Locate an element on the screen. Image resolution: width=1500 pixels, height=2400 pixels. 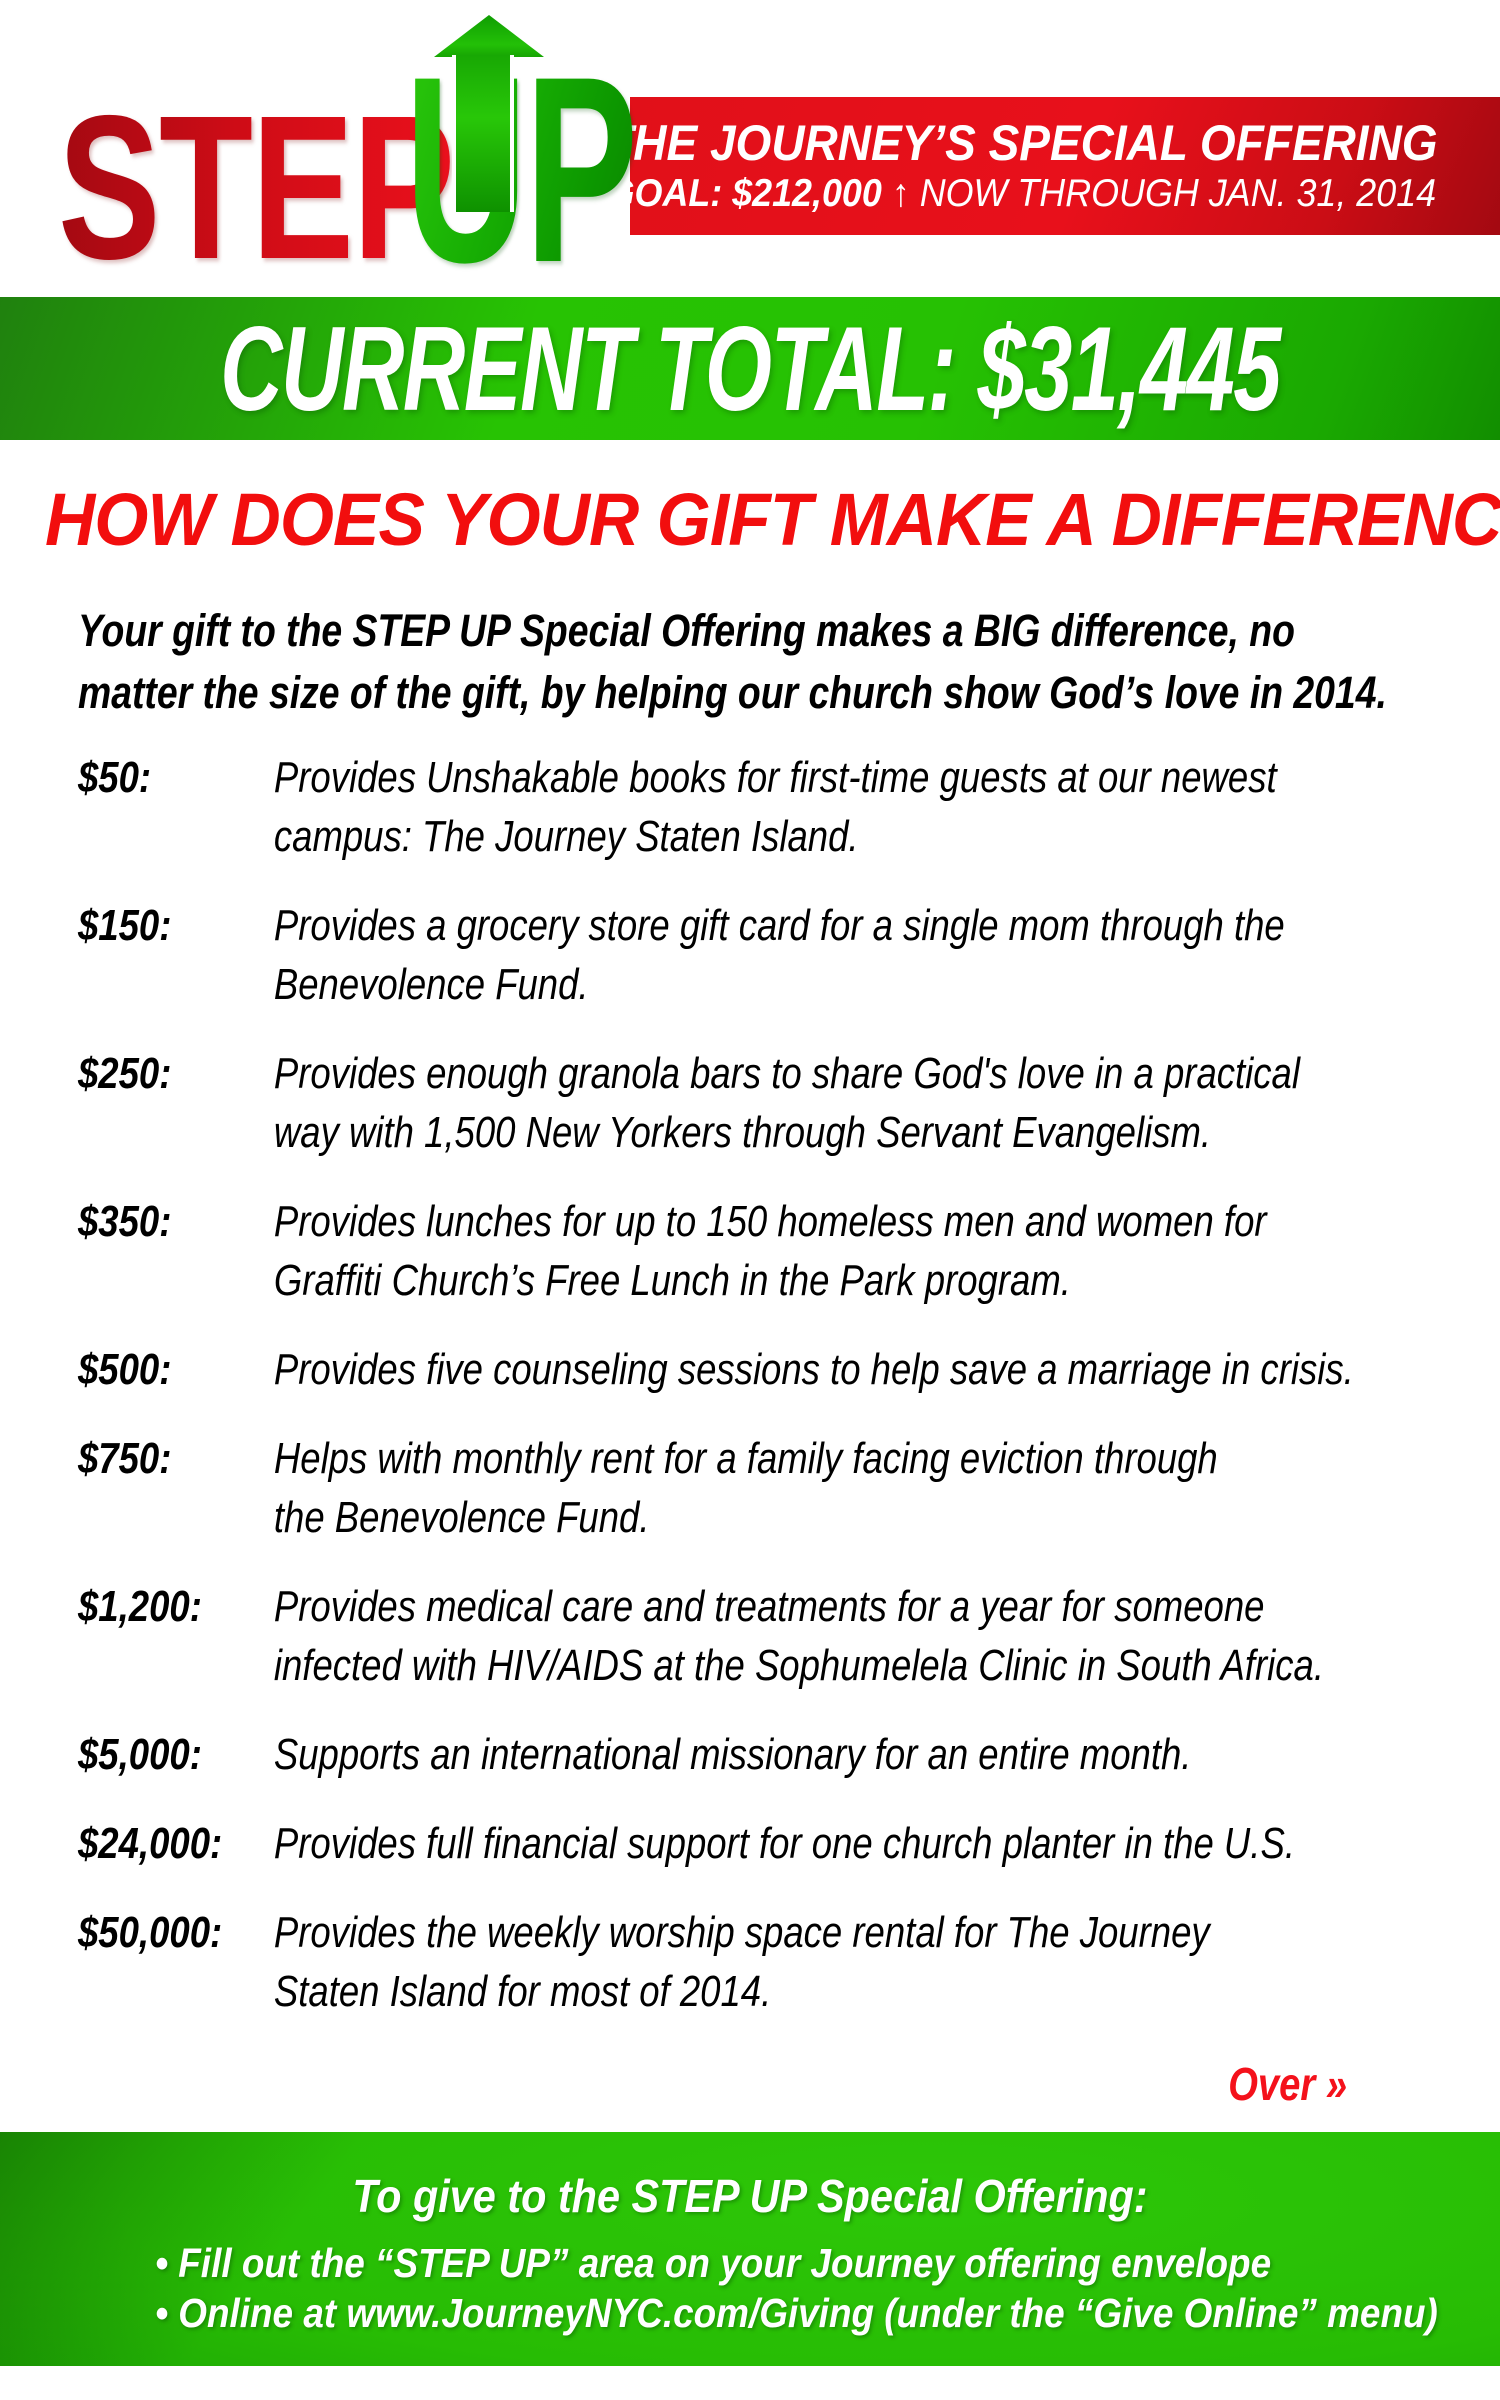
gift-description-line: campus: The Journey Staten Island. is located at coordinates (566, 836).